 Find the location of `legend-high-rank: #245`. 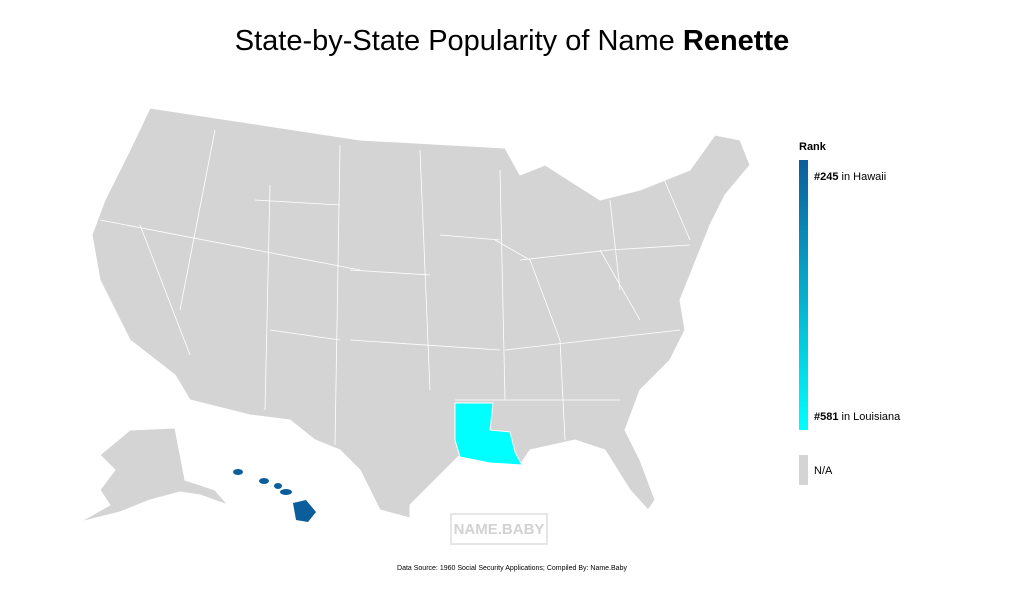

legend-high-rank: #245 is located at coordinates (826, 177).